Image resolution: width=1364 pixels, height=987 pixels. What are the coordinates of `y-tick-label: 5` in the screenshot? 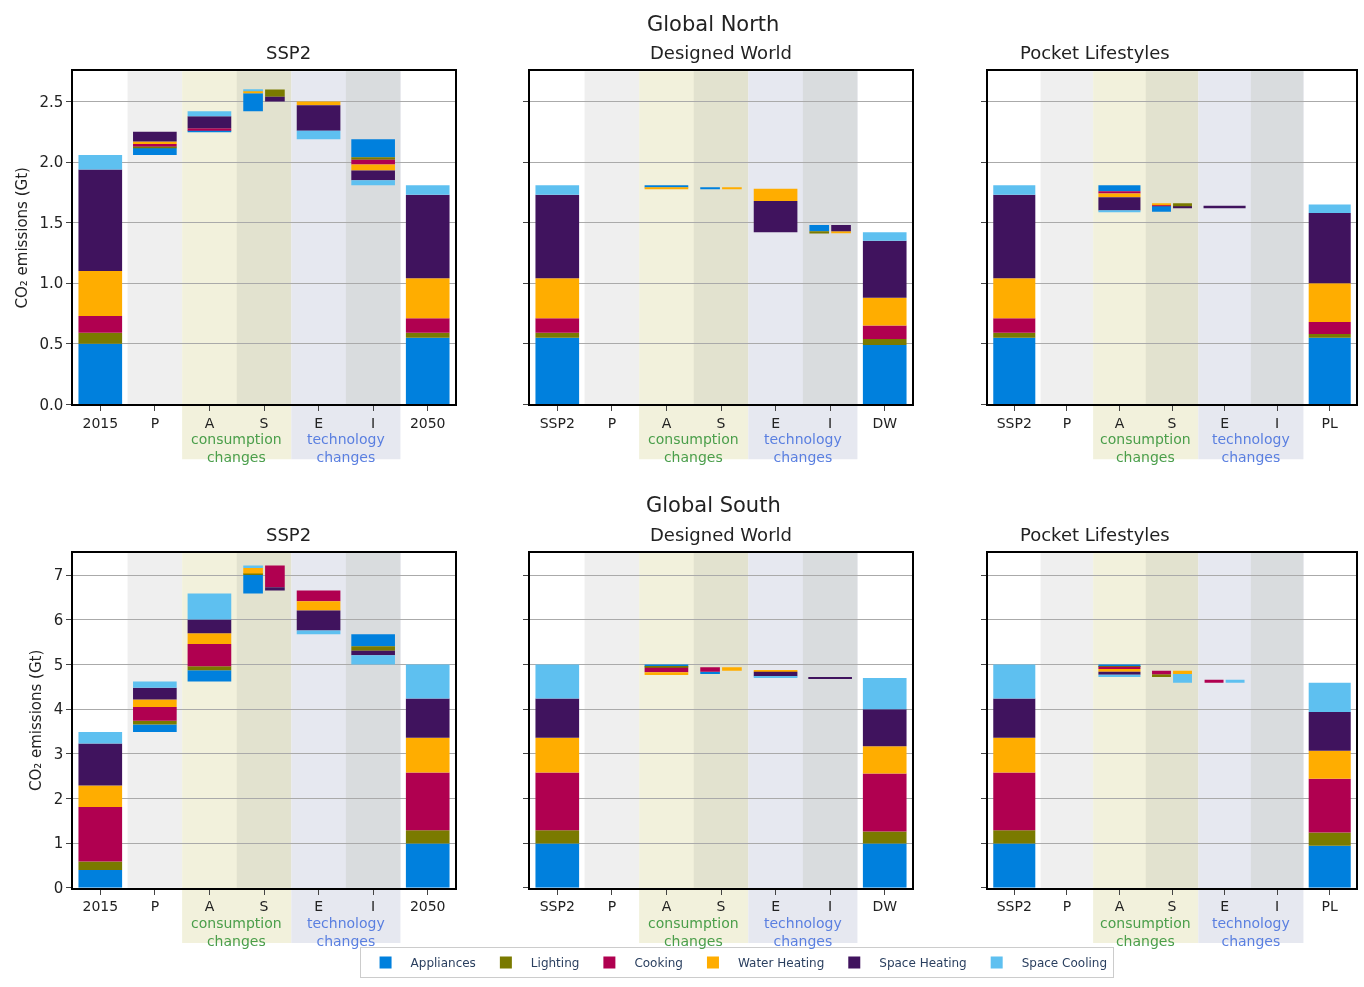 It's located at (58, 664).